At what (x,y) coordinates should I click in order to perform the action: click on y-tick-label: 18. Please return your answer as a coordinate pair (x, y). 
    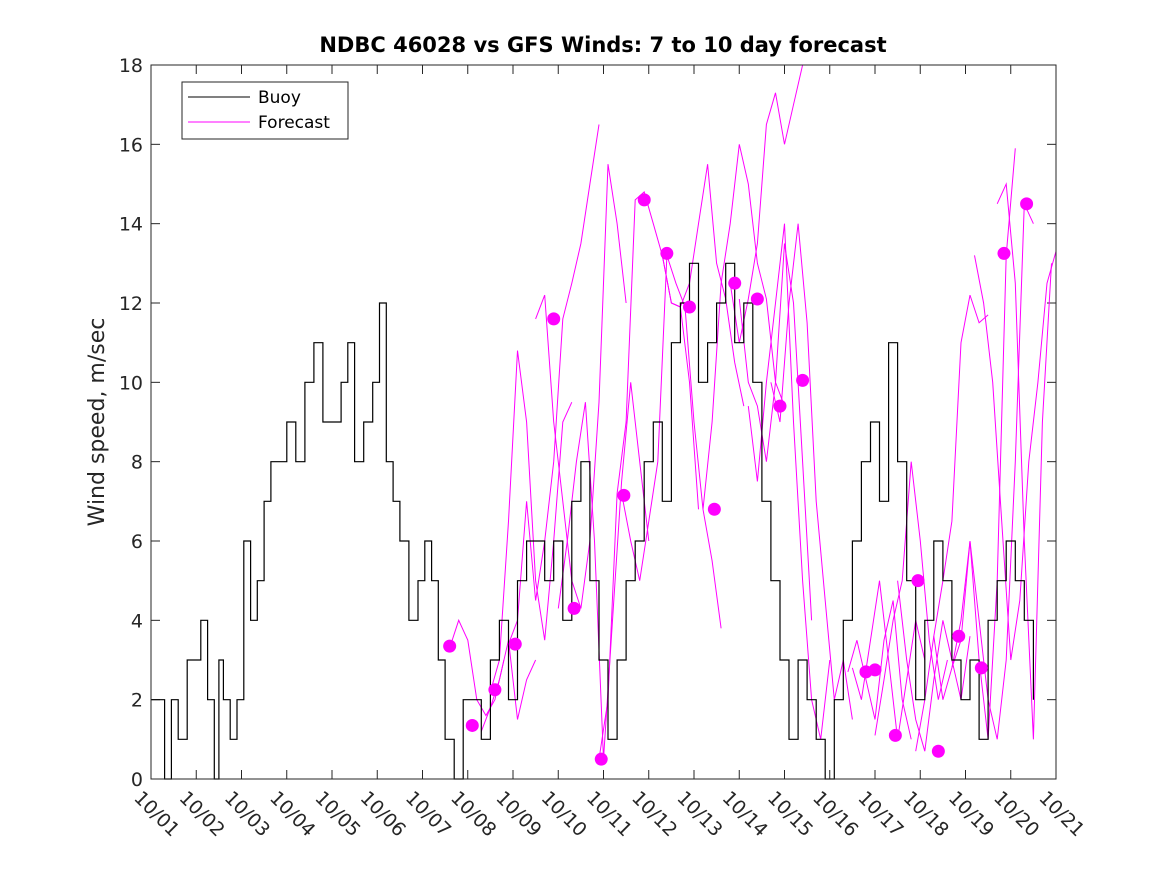
    Looking at the image, I should click on (131, 66).